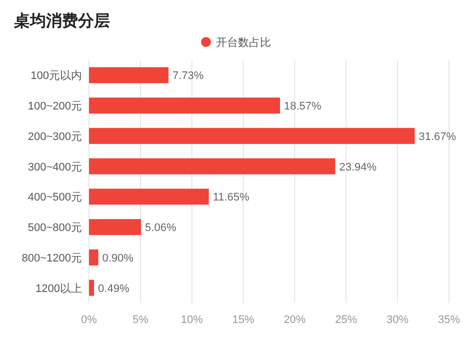 Image resolution: width=474 pixels, height=348 pixels. Describe the element at coordinates (55, 167) in the screenshot. I see `y-tick-label: 300~400元` at that location.